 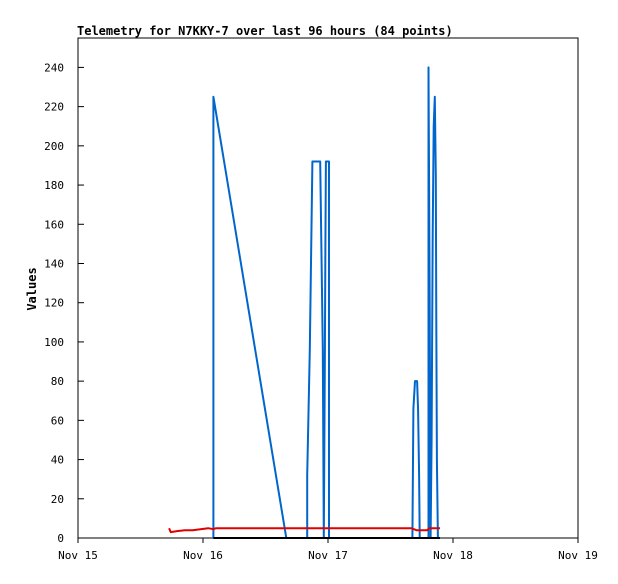 What do you see at coordinates (78, 555) in the screenshot?
I see `x-tick-label: Nov 15` at bounding box center [78, 555].